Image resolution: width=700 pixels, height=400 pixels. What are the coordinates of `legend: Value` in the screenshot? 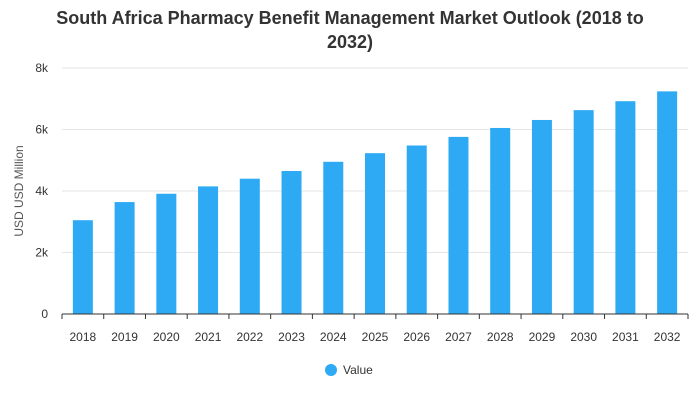 It's located at (349, 370).